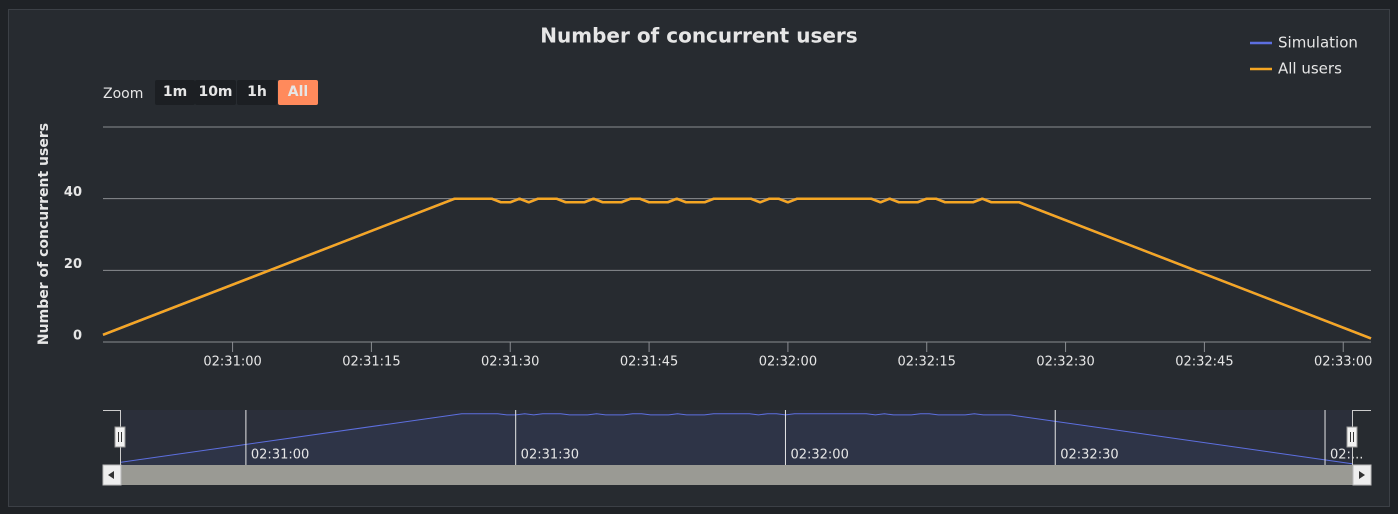 The image size is (1398, 514). I want to click on navigator-area, so click(736, 439).